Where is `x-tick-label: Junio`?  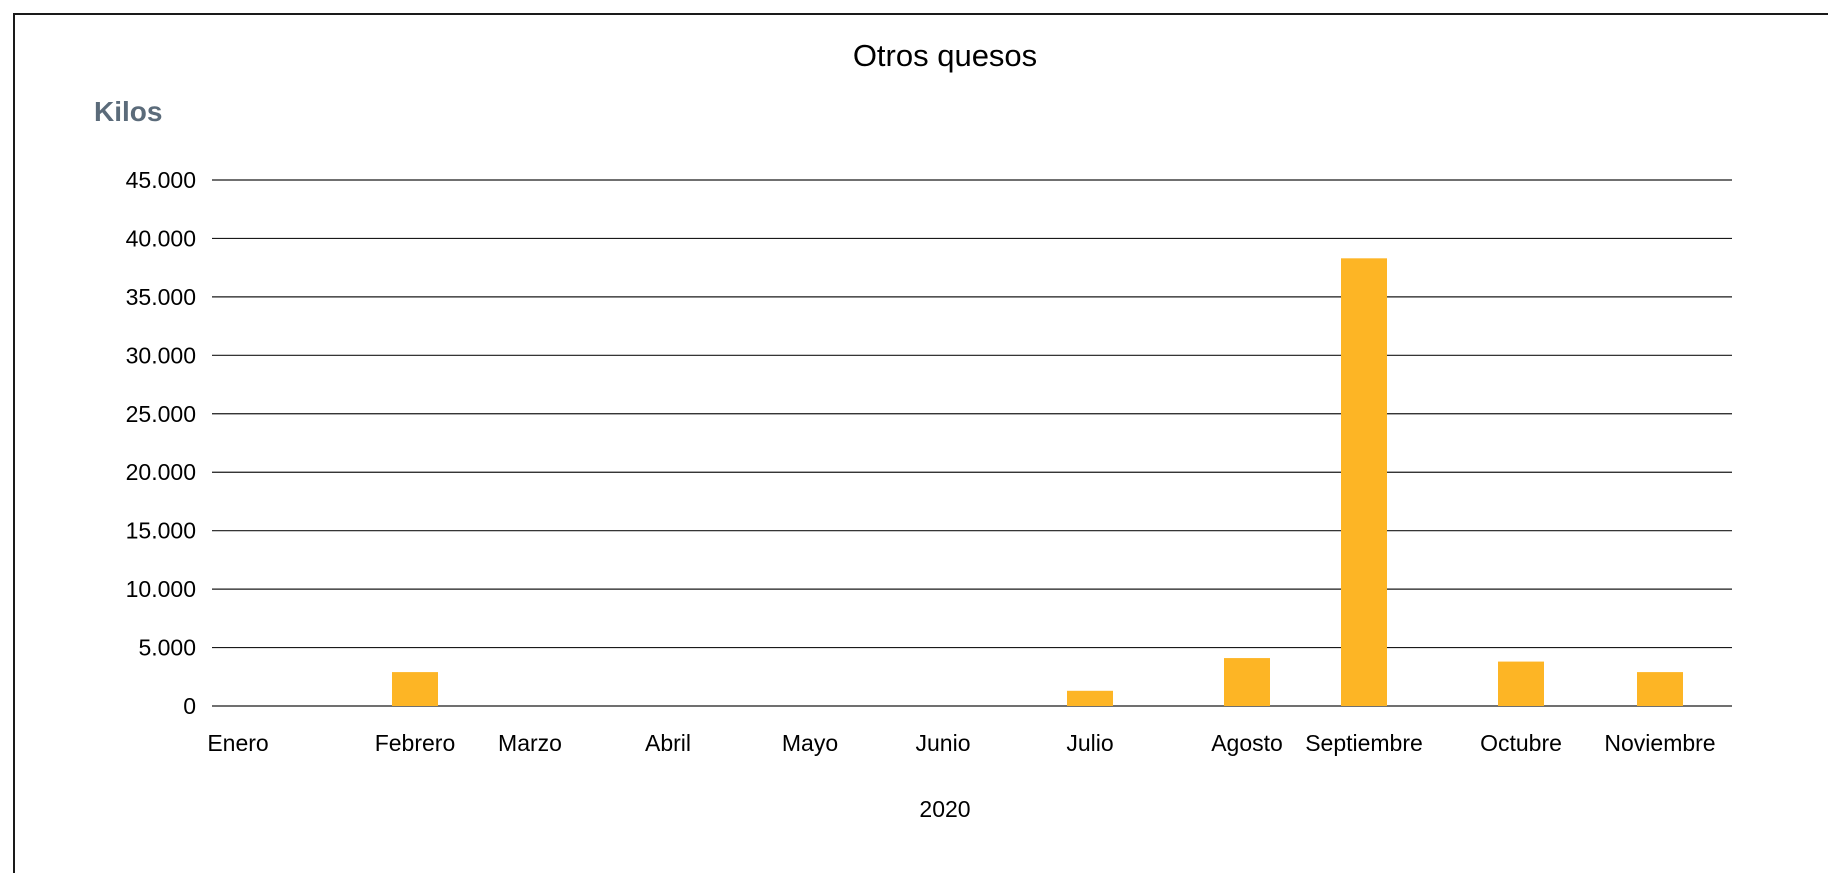
x-tick-label: Junio is located at coordinates (943, 743).